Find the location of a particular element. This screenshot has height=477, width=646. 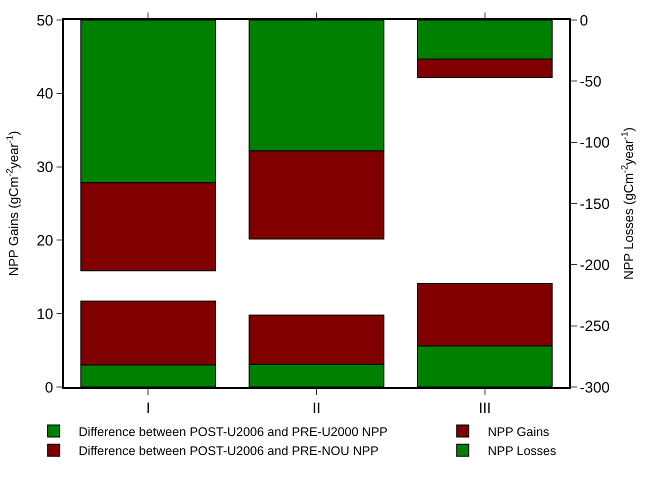

legend-label: Difference between POST-U2006 and PRE-NOU NPP is located at coordinates (228, 451).